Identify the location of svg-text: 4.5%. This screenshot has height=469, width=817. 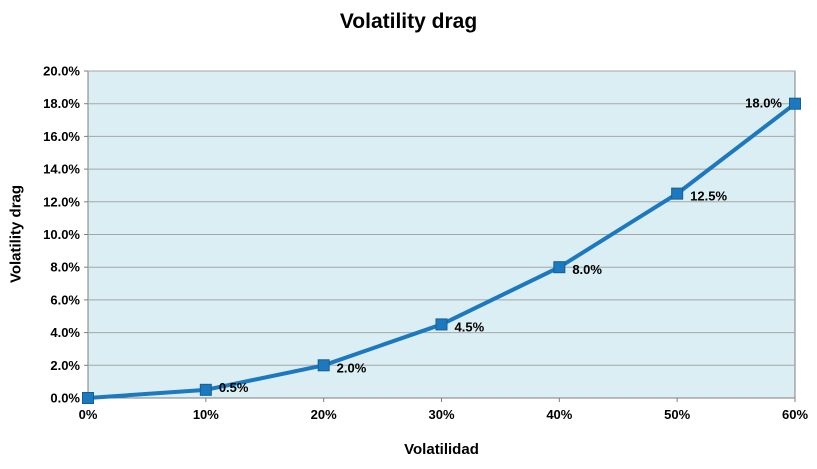
(470, 326).